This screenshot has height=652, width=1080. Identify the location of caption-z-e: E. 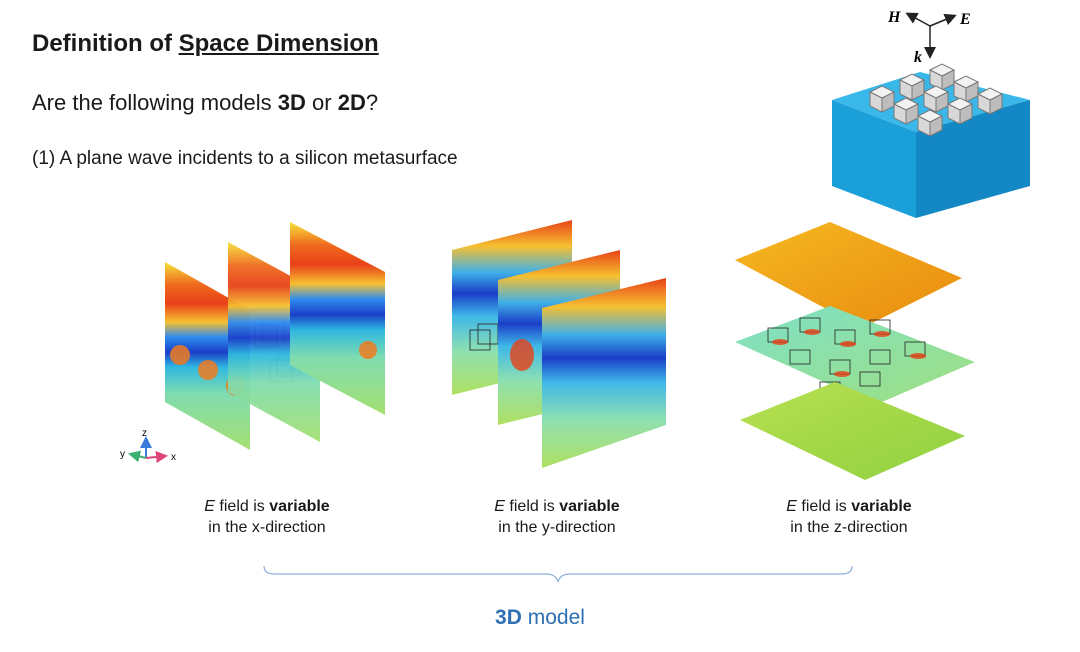
(791, 506).